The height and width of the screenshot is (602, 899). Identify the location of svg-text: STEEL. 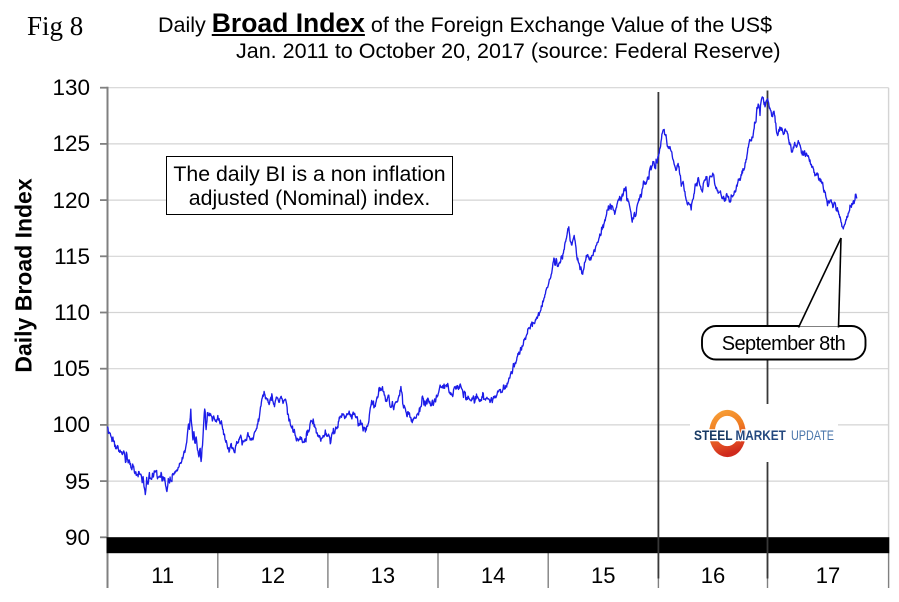
(713, 435).